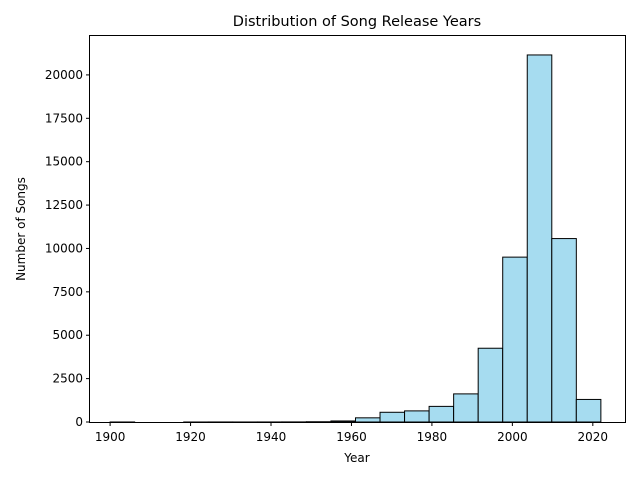  I want to click on x-tick-label: 1900, so click(110, 437).